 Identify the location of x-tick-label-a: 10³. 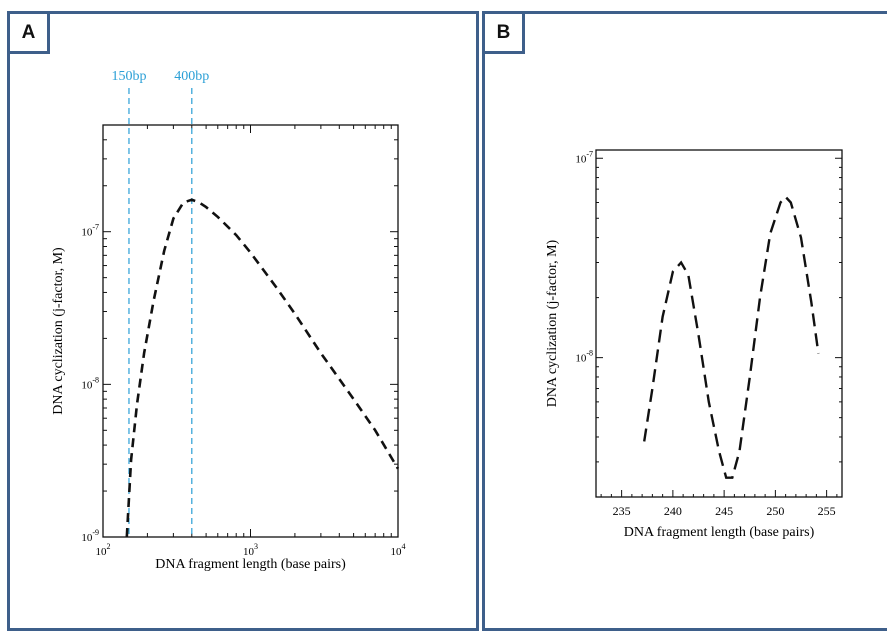
(250, 550).